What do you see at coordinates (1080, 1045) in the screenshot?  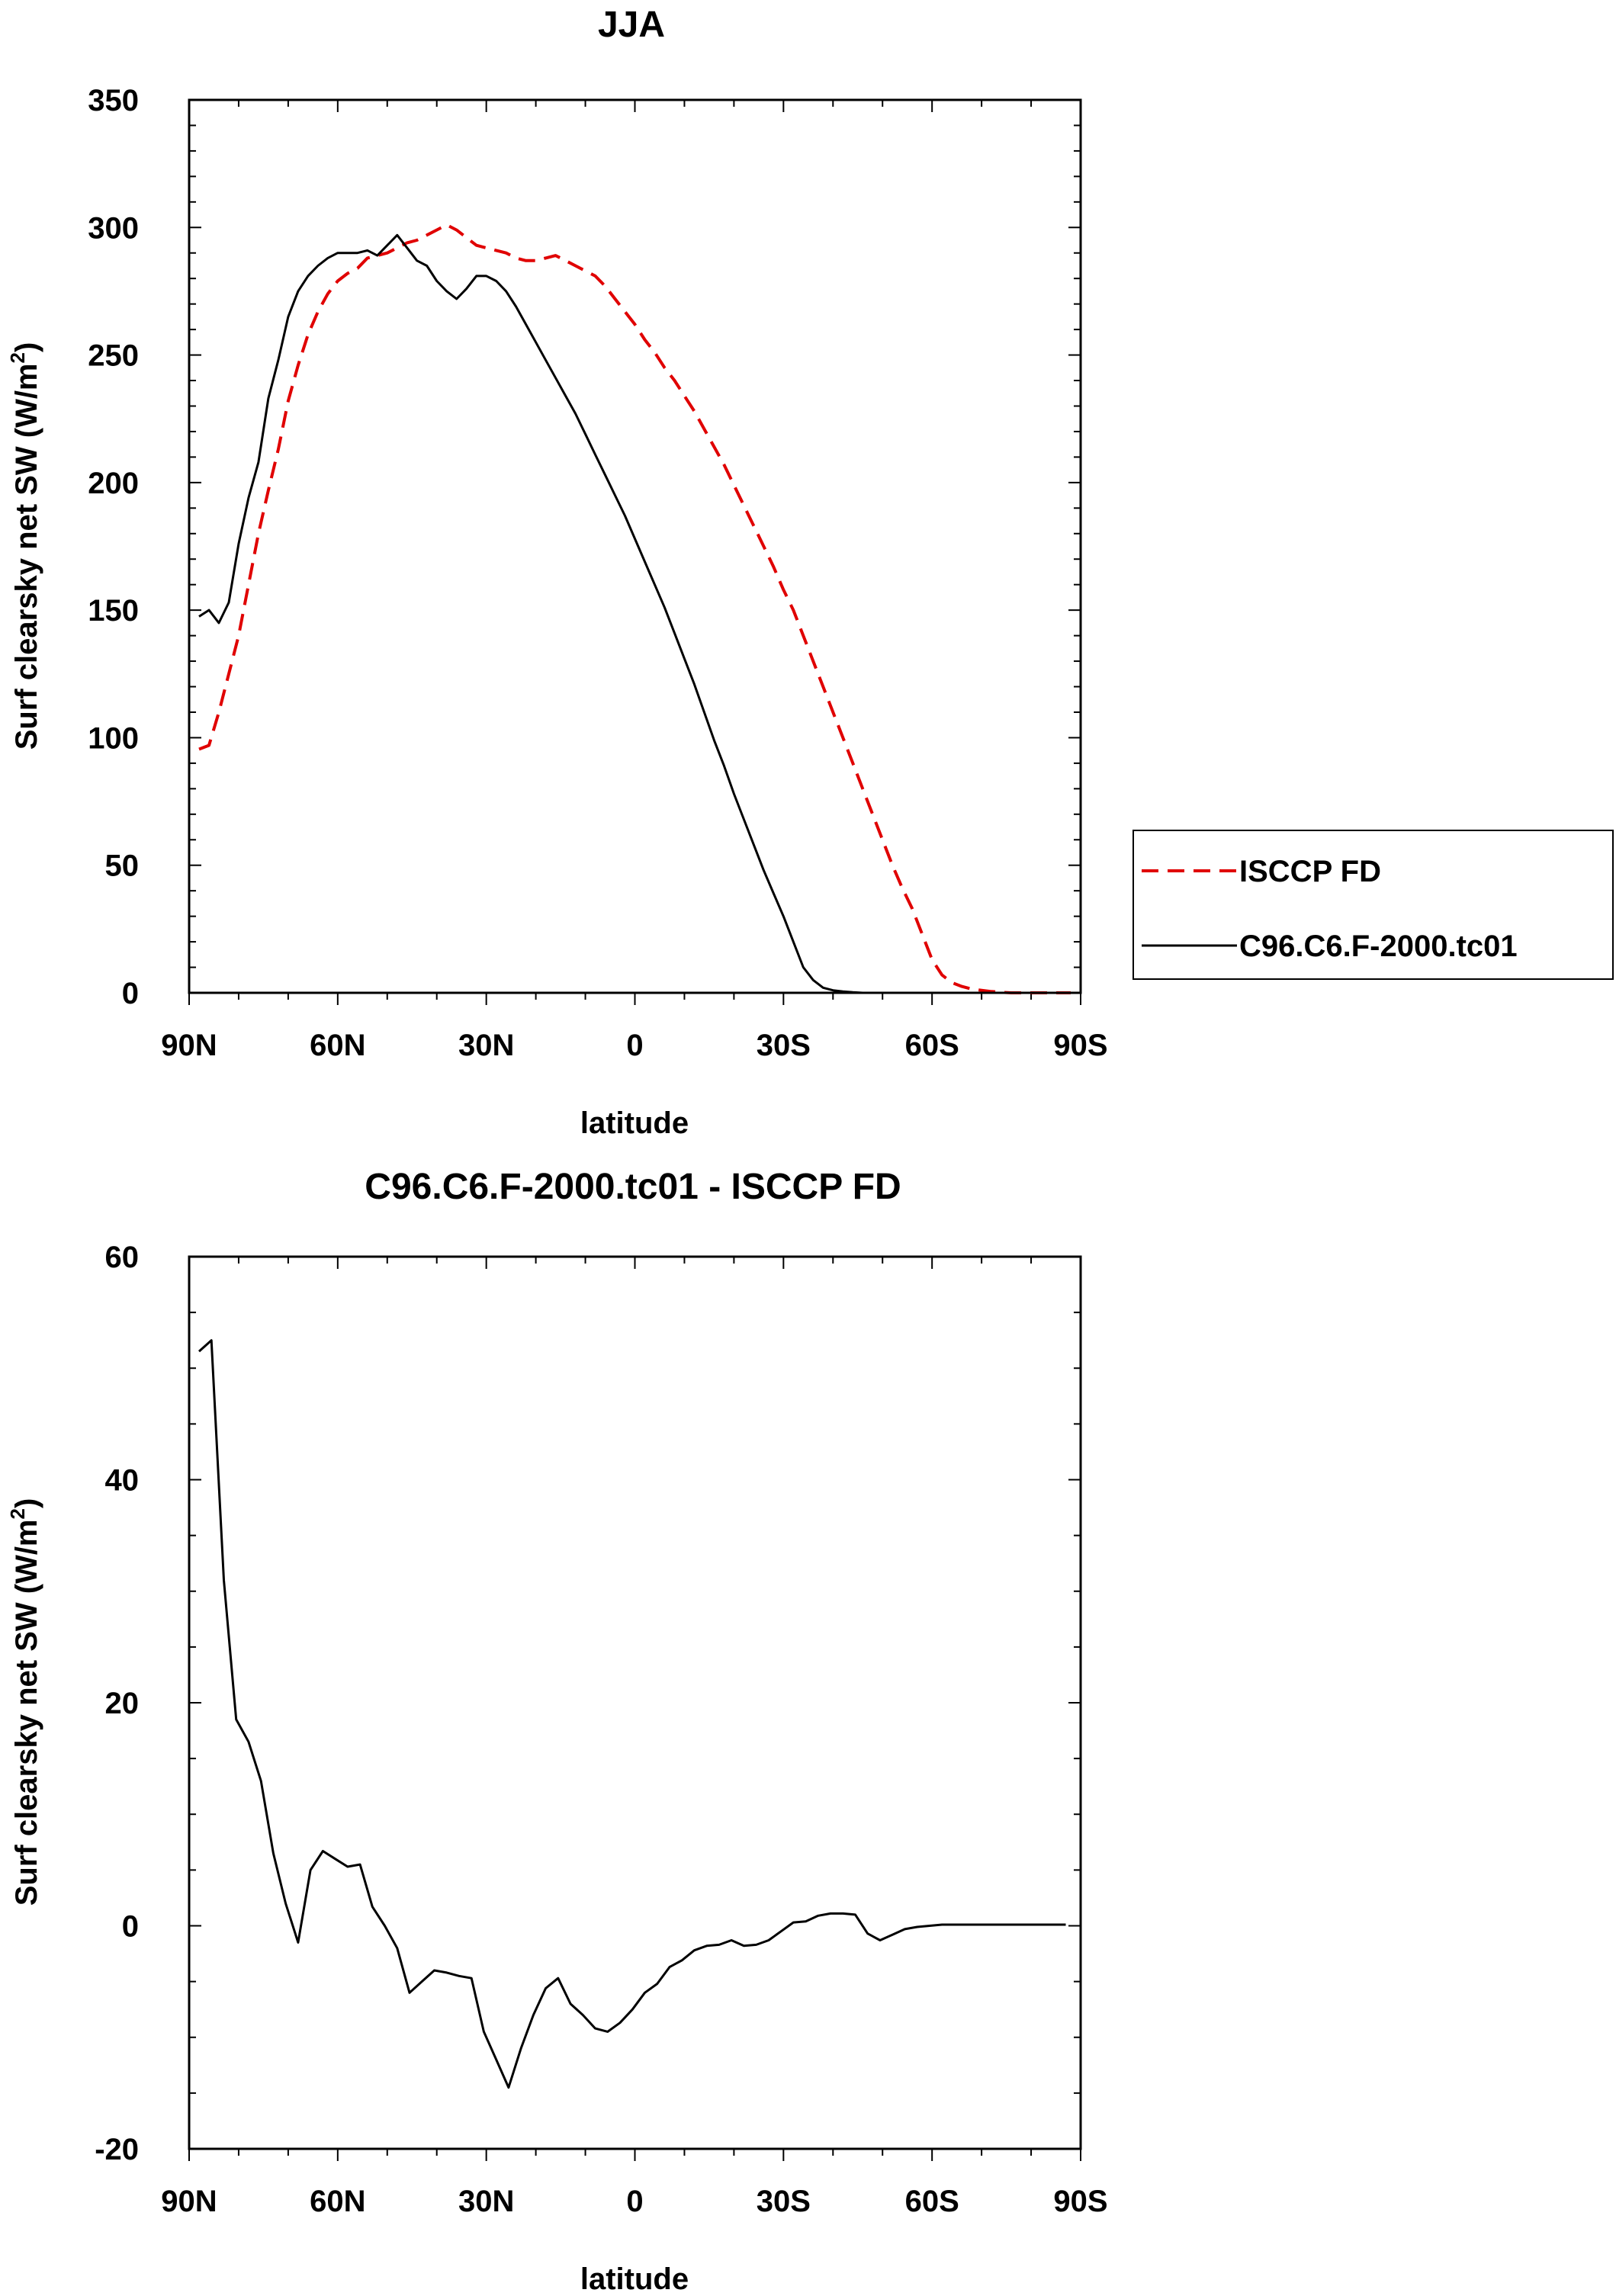 I see `top-x-tick-label: 90S` at bounding box center [1080, 1045].